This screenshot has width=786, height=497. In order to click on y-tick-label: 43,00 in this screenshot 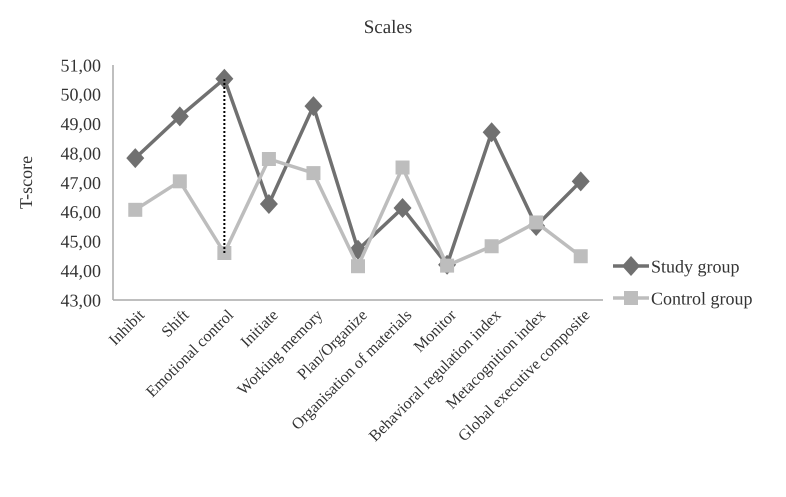, I will do `click(80, 300)`.